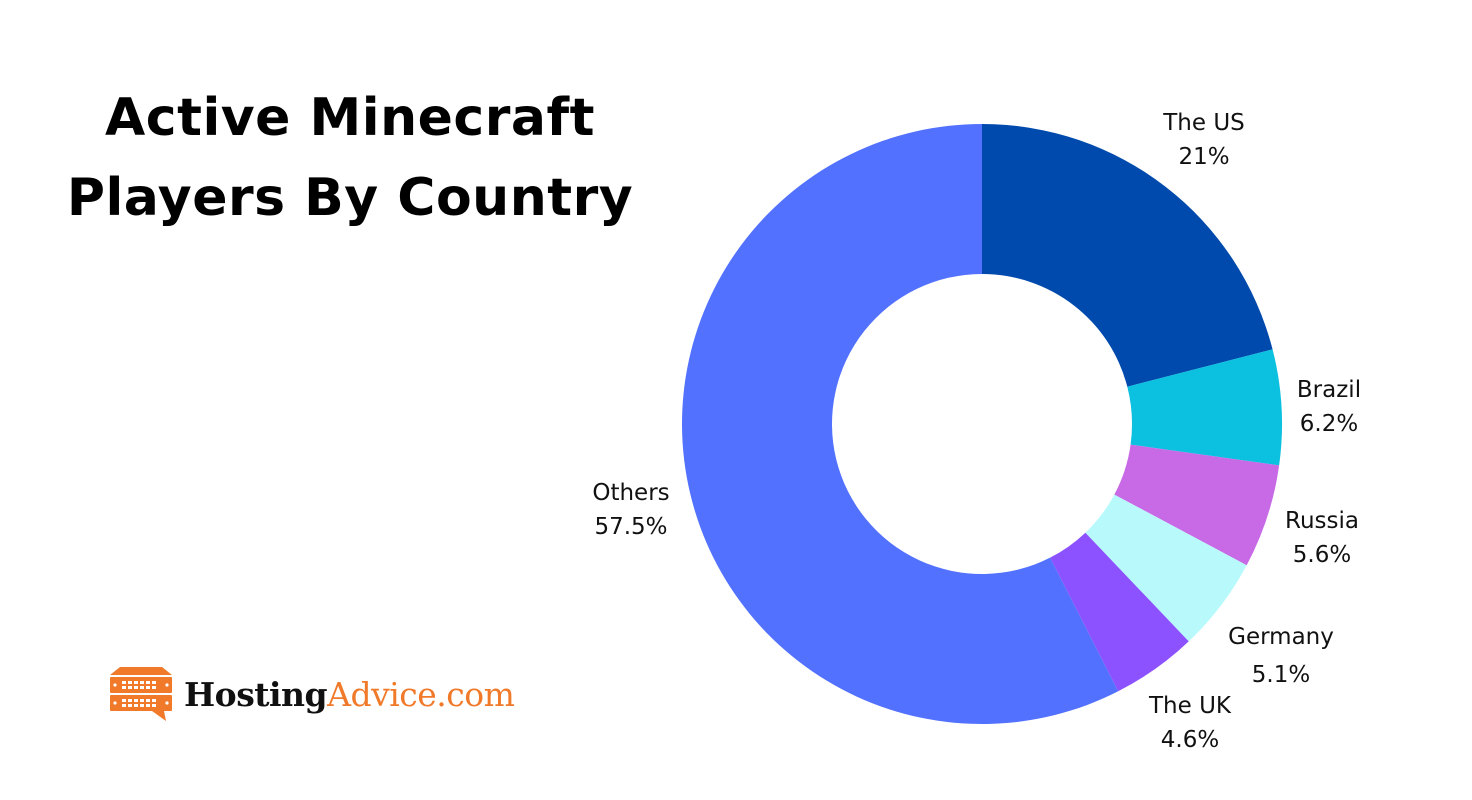  Describe the element at coordinates (630, 510) in the screenshot. I see `slice-label-others: Others 57.5%` at that location.